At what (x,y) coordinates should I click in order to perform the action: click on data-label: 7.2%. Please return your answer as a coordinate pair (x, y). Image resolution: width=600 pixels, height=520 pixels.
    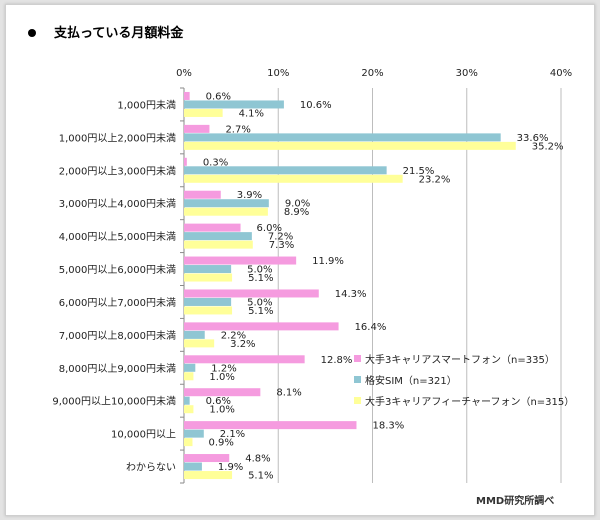
    Looking at the image, I should click on (280, 237).